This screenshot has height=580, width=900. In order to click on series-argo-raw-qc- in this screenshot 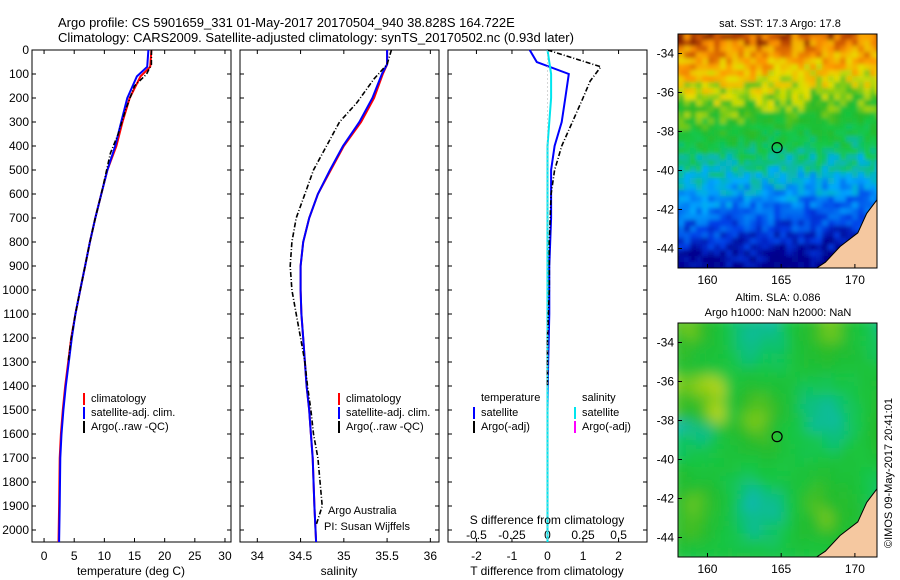, I will do `click(110, 206)`.